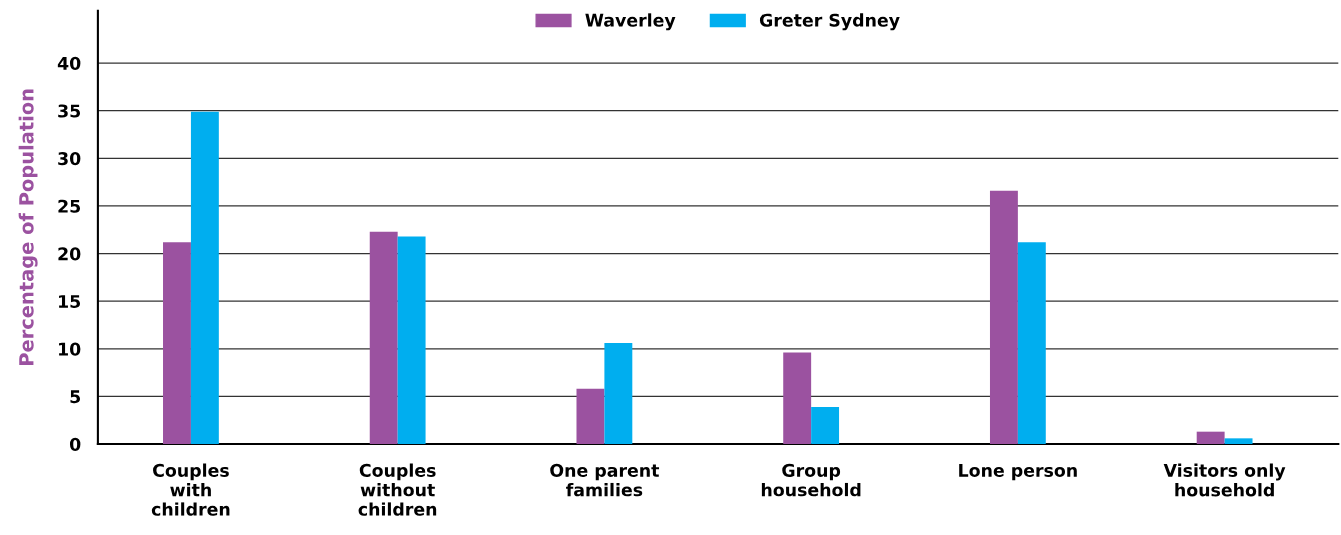 This screenshot has width=1341, height=535. I want to click on y-tick-label: 30, so click(69, 159).